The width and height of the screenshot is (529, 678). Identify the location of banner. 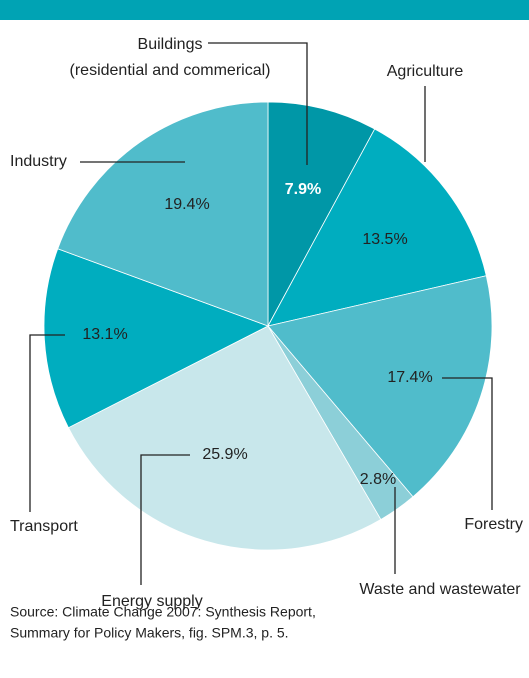
(264, 10).